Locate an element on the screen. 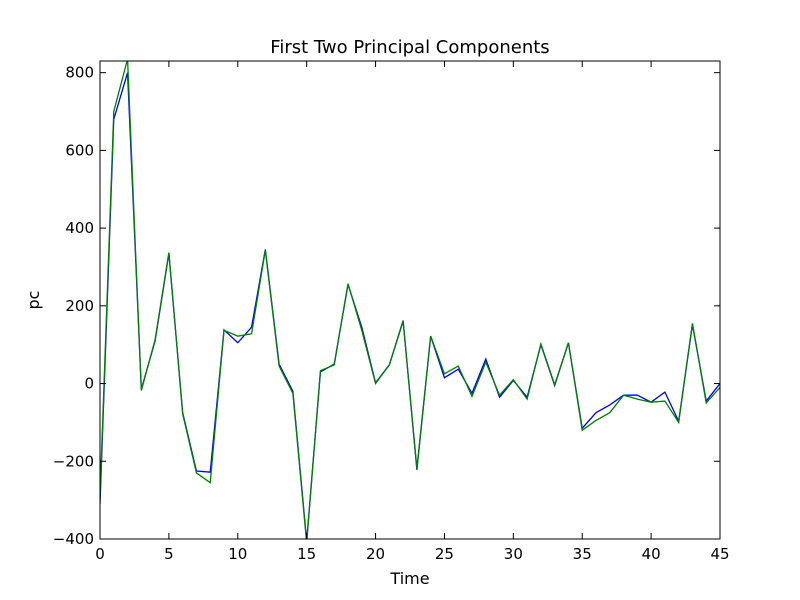 The width and height of the screenshot is (800, 600). x-tick-label: 20 is located at coordinates (375, 554).